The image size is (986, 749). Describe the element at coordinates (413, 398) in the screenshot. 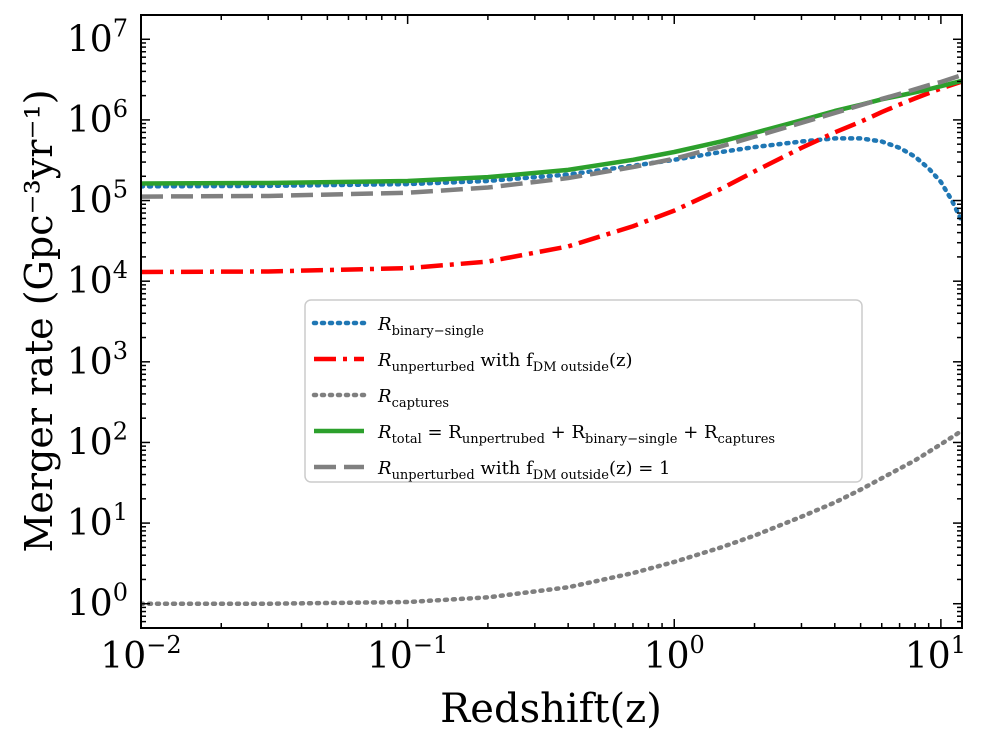

I see `legend-label: Rcaptures​` at that location.